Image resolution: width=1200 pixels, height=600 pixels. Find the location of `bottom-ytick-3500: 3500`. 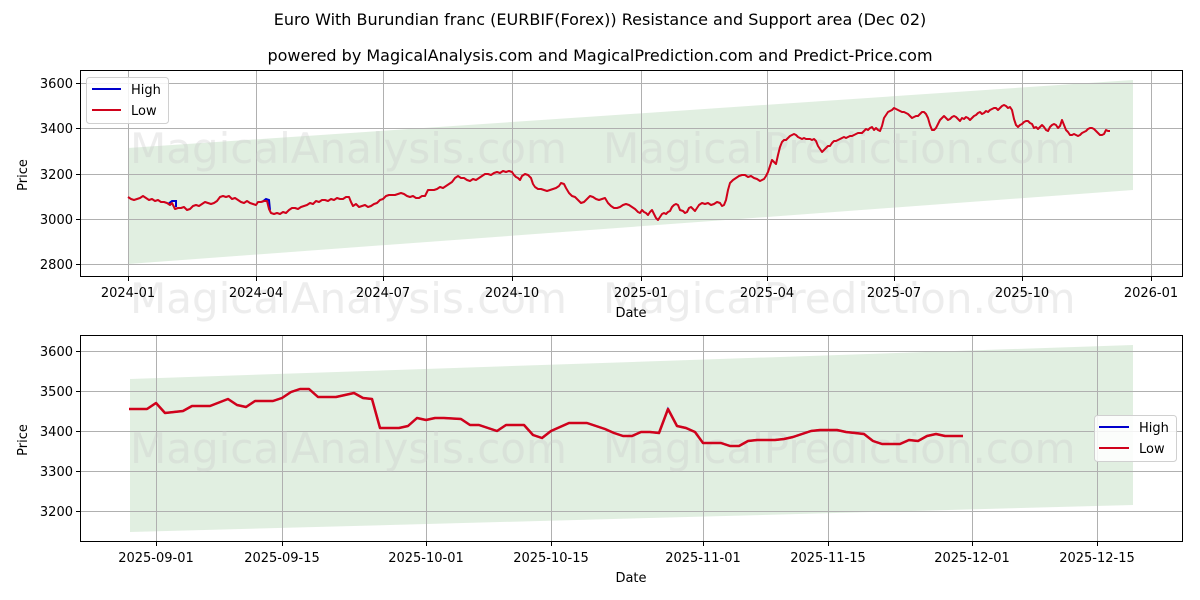

bottom-ytick-3500: 3500 is located at coordinates (56, 392).